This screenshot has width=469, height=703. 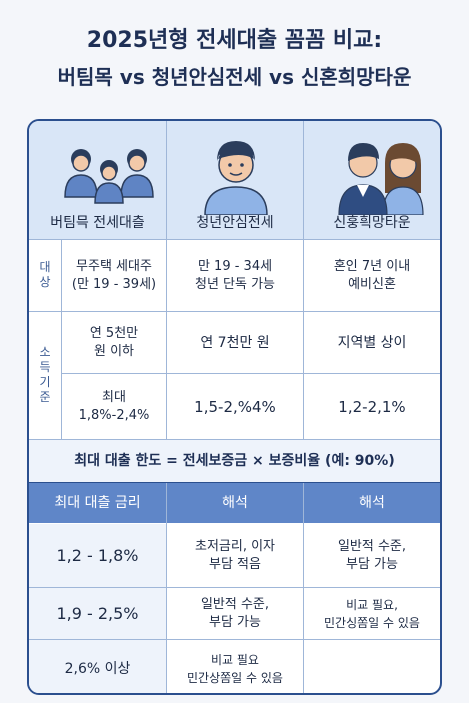 I want to click on row-label-char: 준, so click(x=45, y=397).